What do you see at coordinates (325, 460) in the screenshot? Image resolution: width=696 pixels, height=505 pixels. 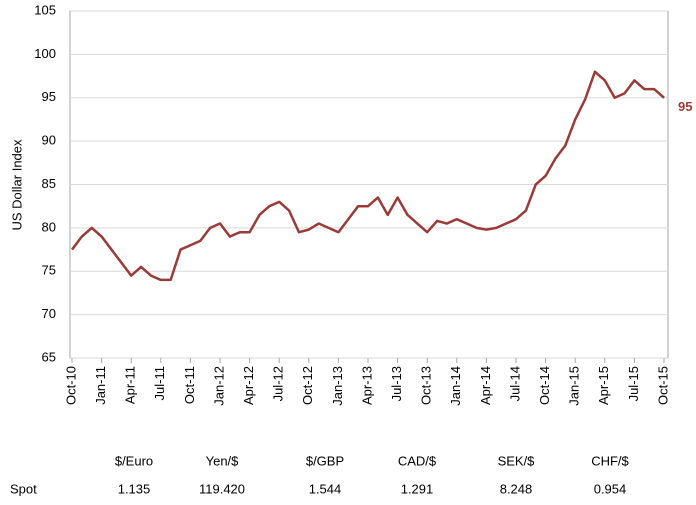 I see `table-header: $/GBP` at bounding box center [325, 460].